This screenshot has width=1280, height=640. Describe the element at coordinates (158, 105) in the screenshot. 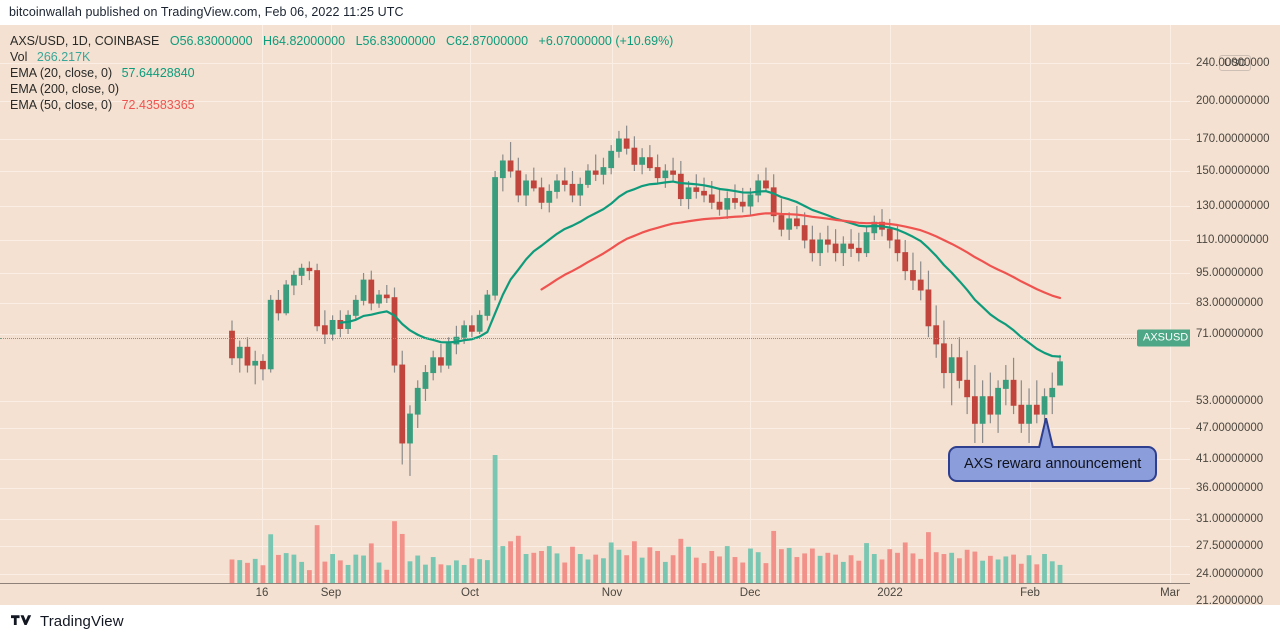

I see `legend-ema50-value: 72.43583365` at that location.